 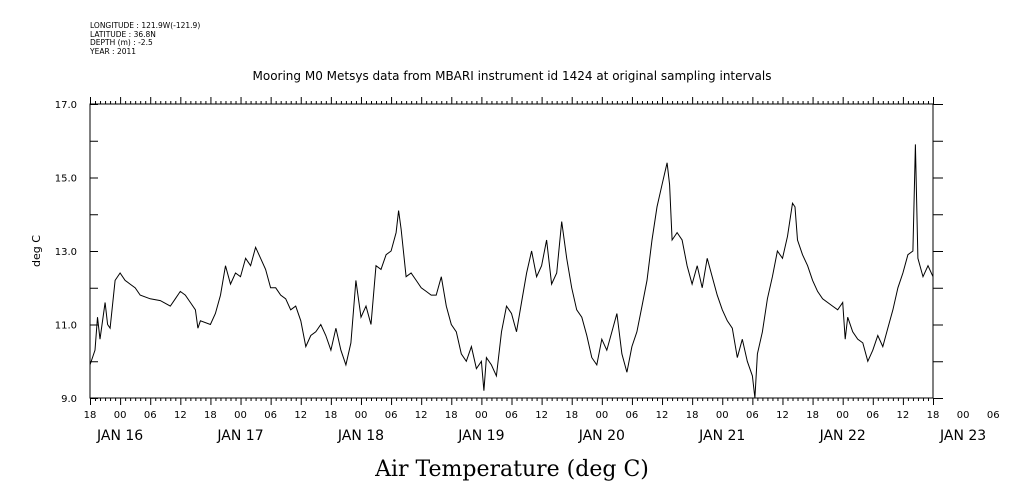 I want to click on year-text: YEAR : 2011, so click(x=113, y=51).